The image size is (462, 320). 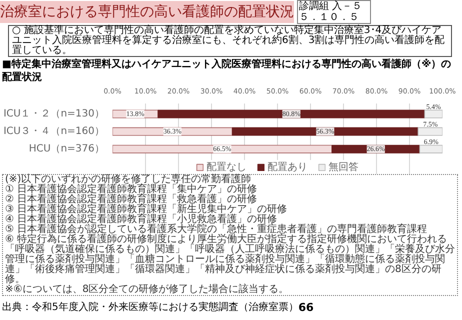 What do you see at coordinates (147, 12) in the screenshot?
I see `chart-title: 治療室における専門性の高い看護師の配置状況` at bounding box center [147, 12].